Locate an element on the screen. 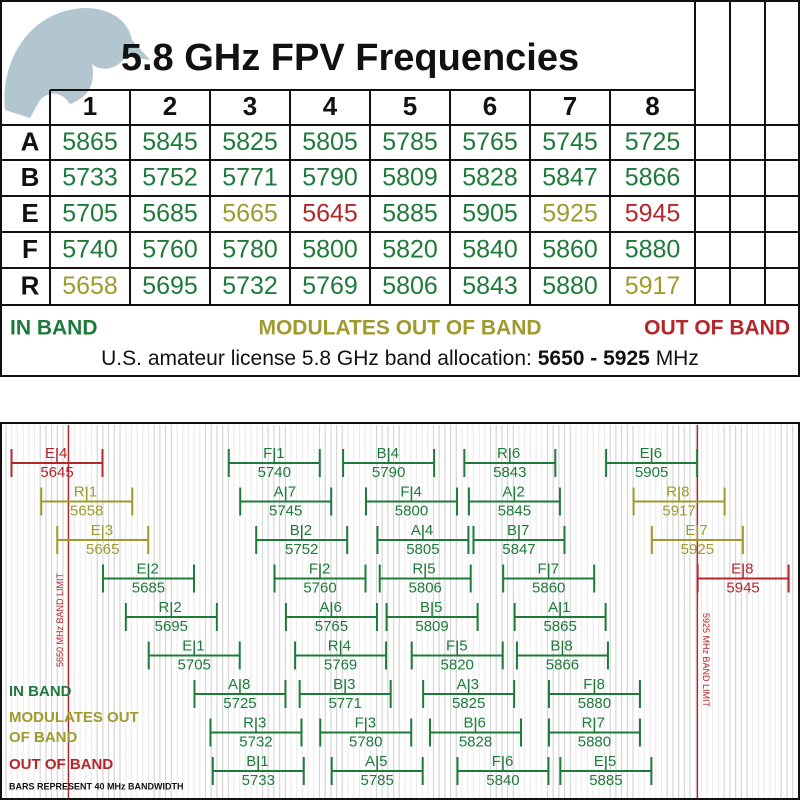  bar-frequency: 5745 is located at coordinates (285, 510).